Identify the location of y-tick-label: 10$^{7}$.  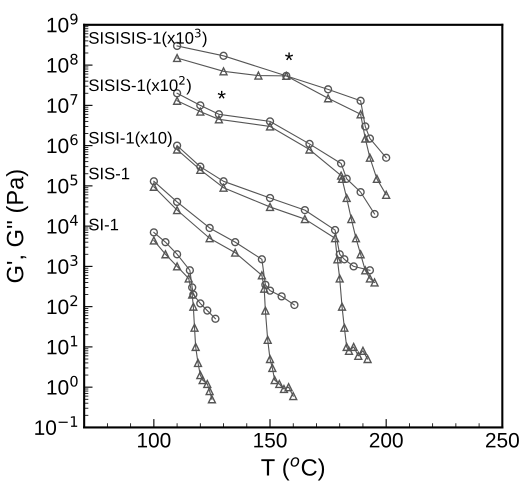
(63, 103).